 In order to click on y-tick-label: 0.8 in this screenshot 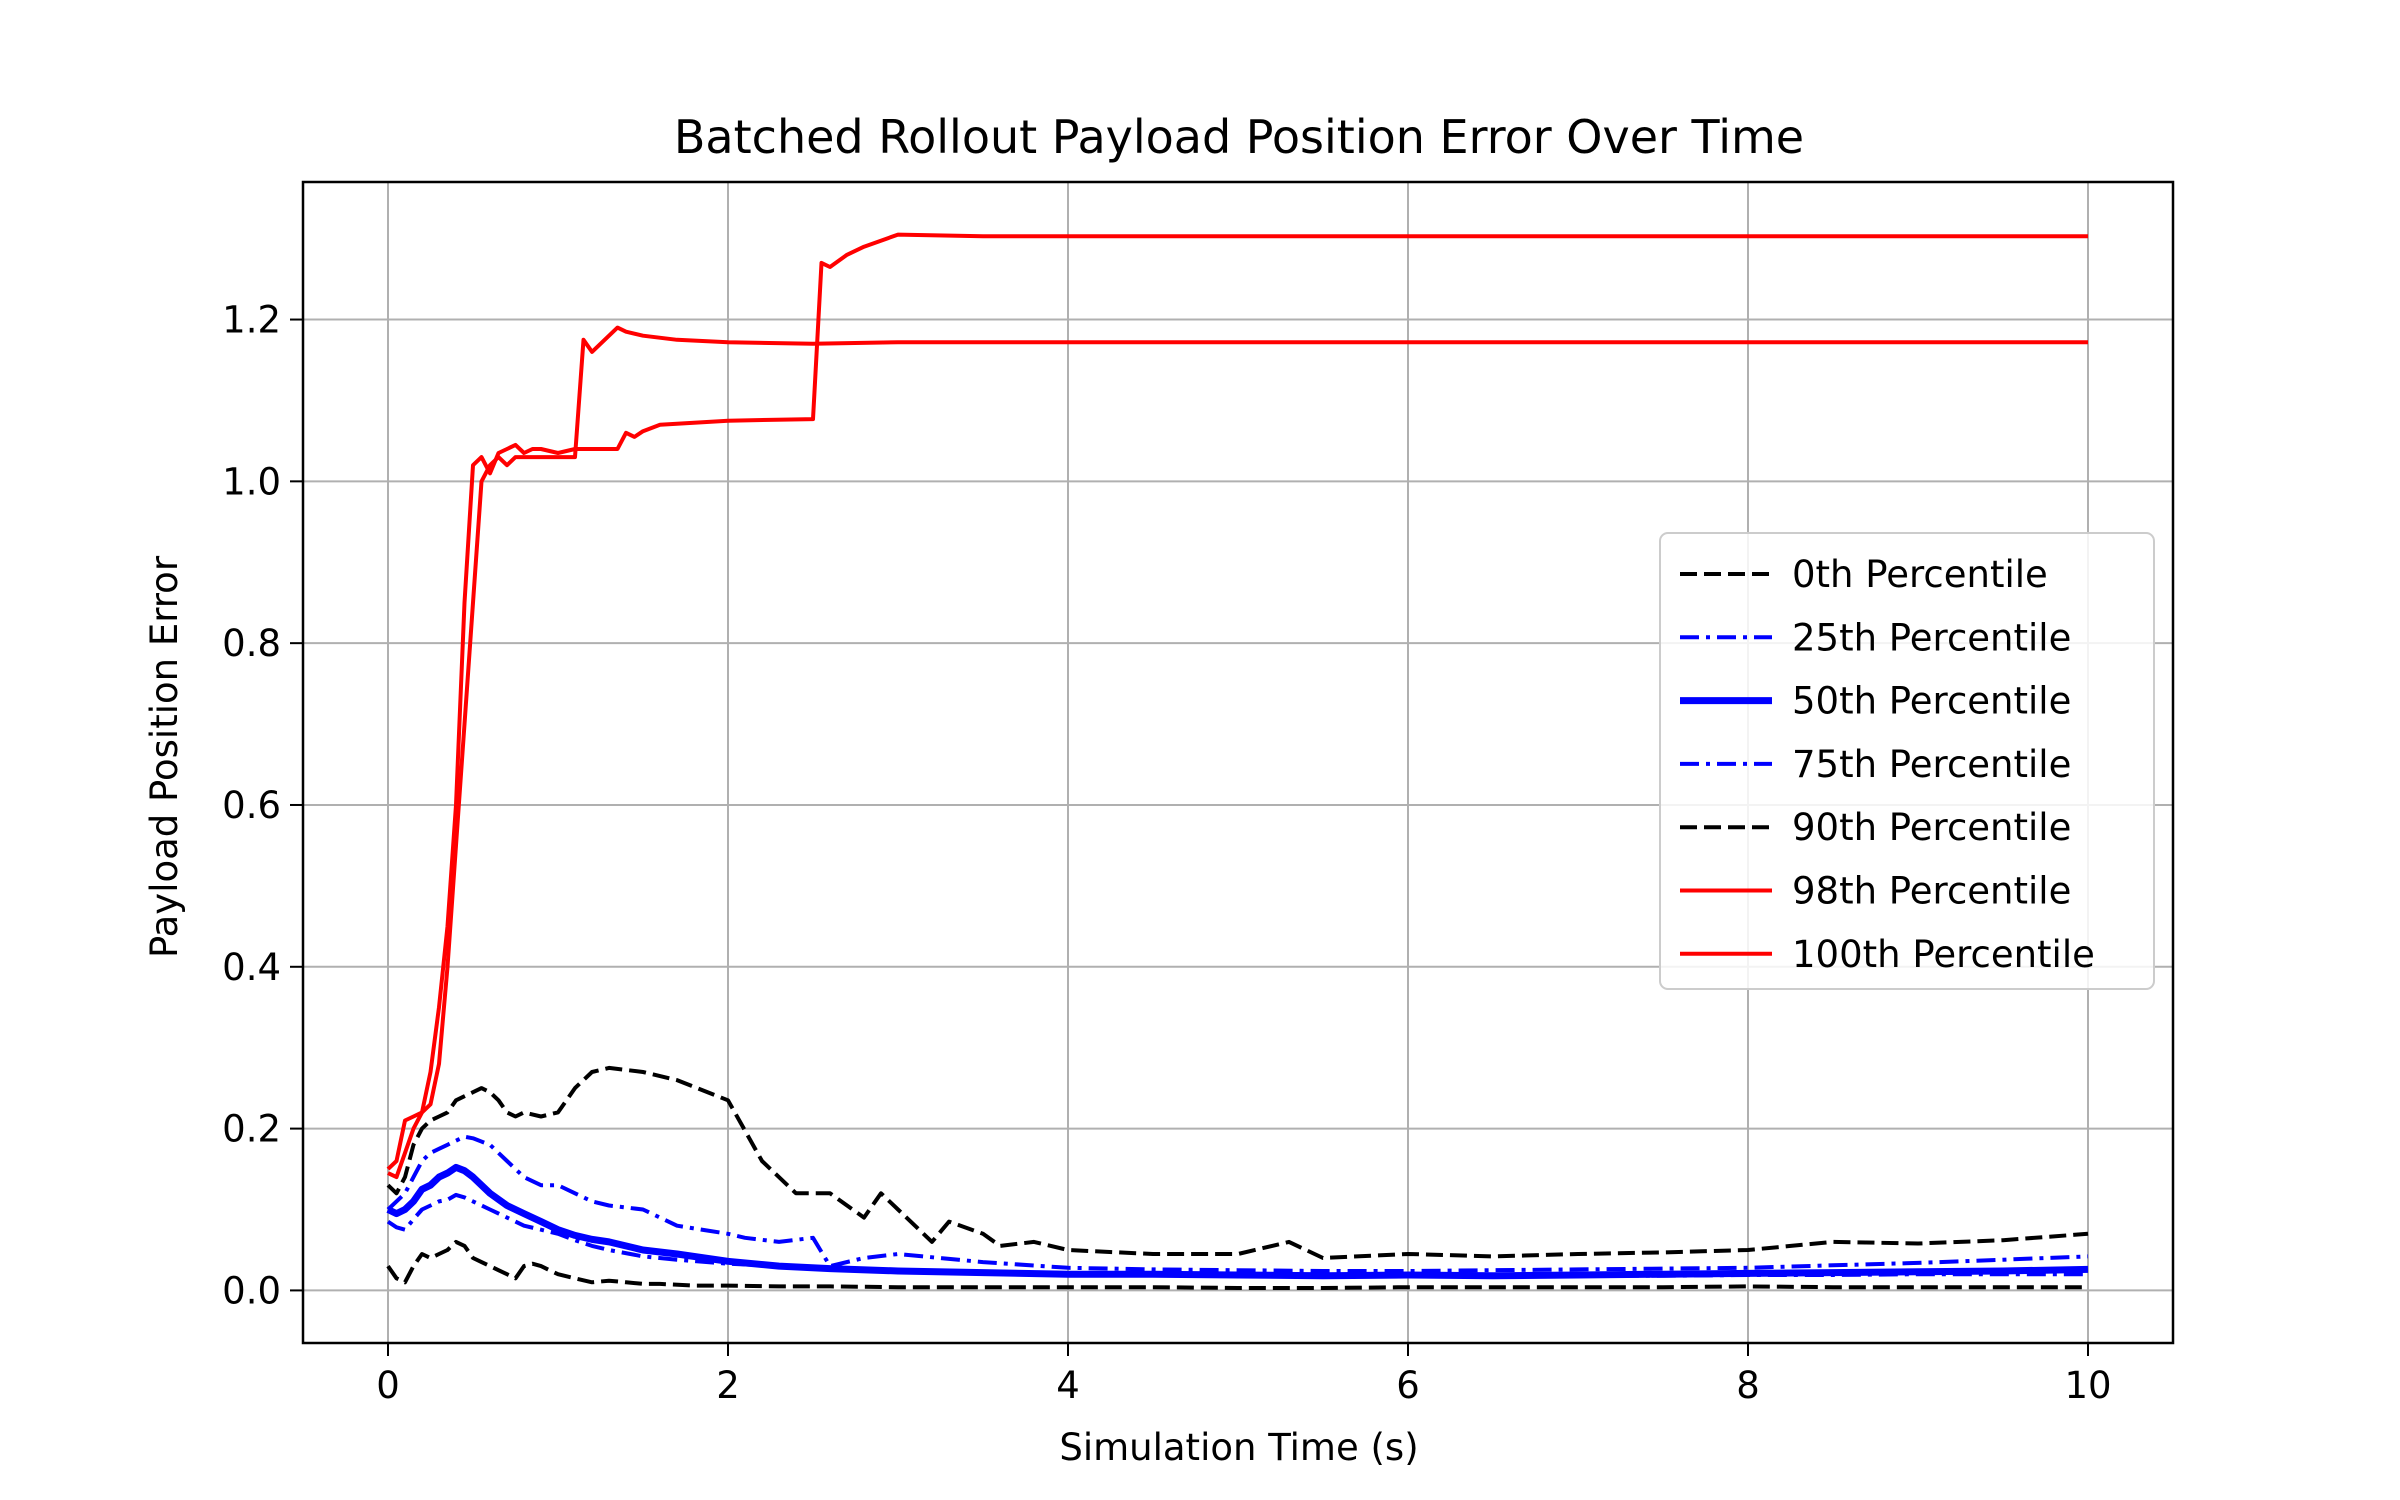, I will do `click(251, 643)`.